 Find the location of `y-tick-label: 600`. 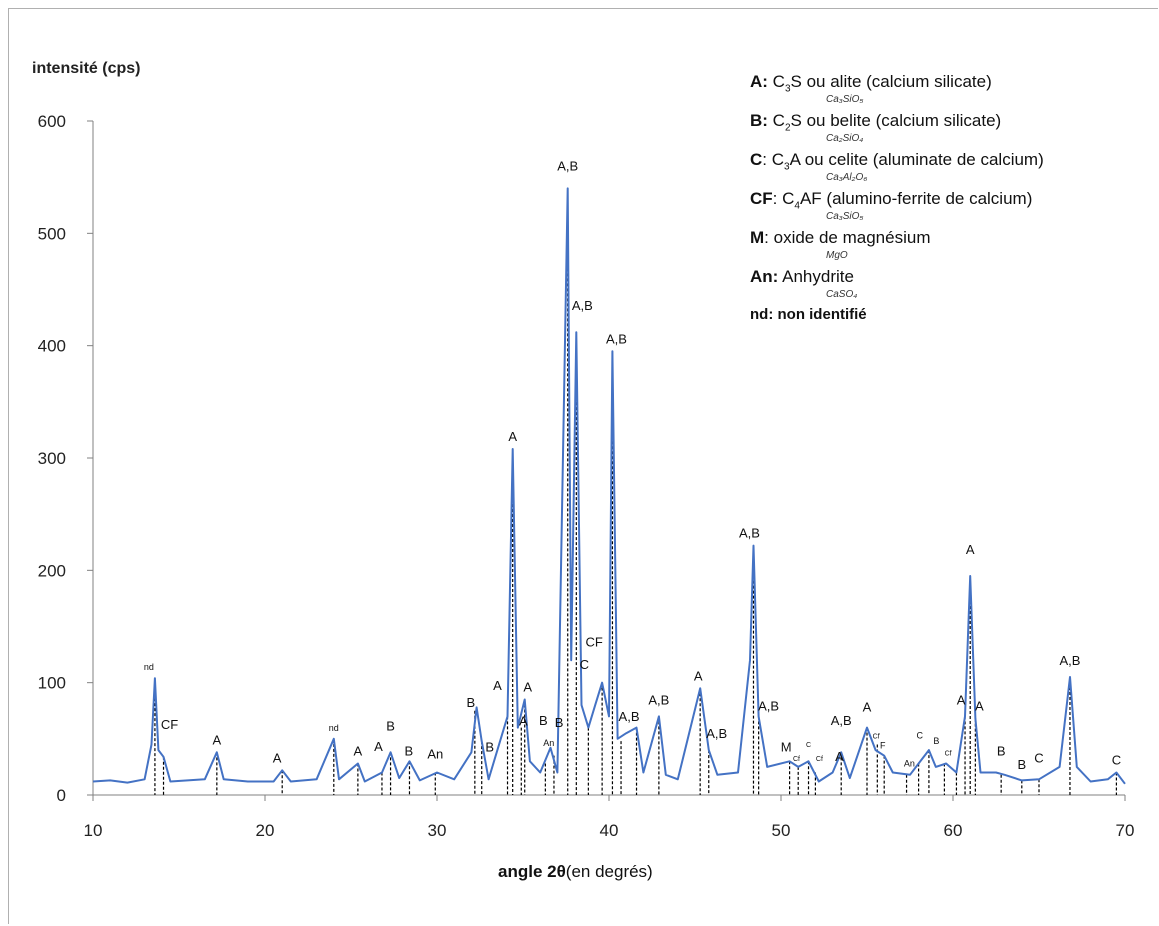

y-tick-label: 600 is located at coordinates (52, 121).